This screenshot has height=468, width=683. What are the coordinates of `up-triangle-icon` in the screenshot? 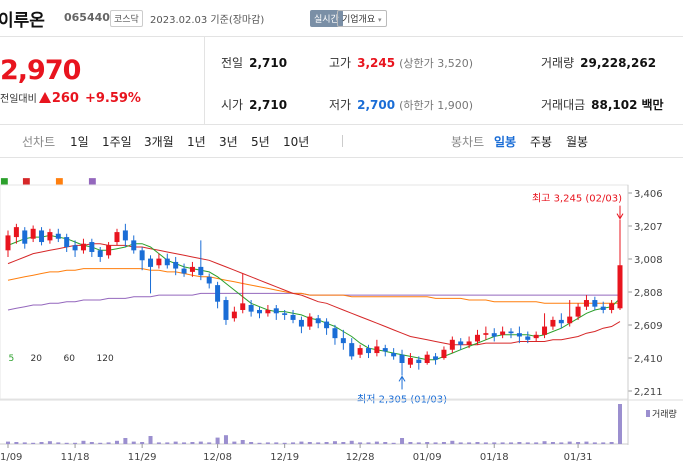 It's located at (44, 97).